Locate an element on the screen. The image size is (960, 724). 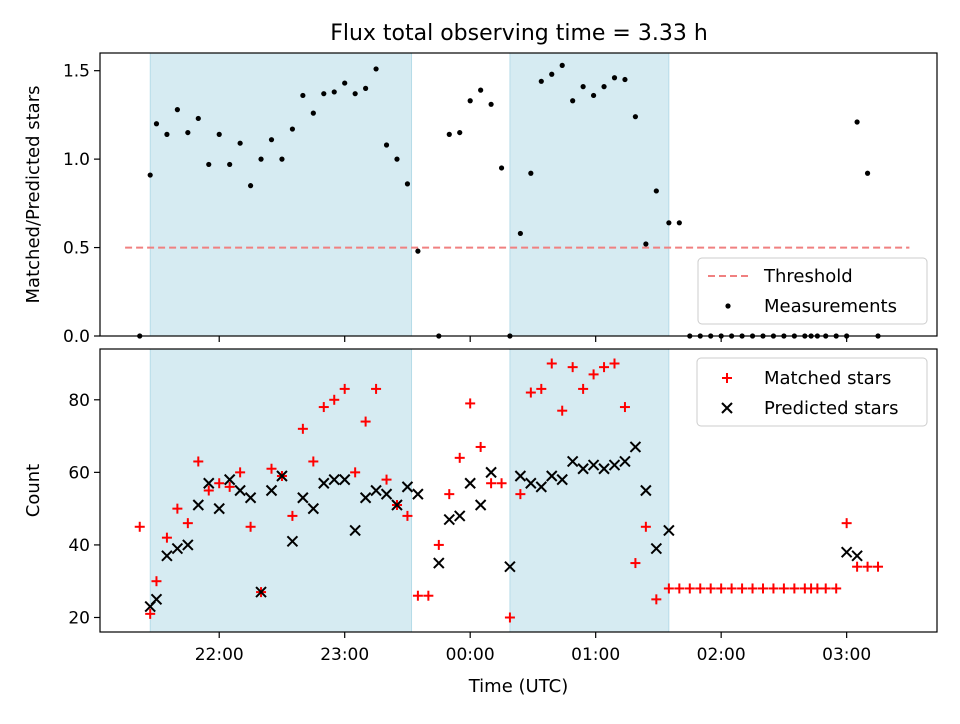
y-tick-label: 1.5 is located at coordinates (76, 72).